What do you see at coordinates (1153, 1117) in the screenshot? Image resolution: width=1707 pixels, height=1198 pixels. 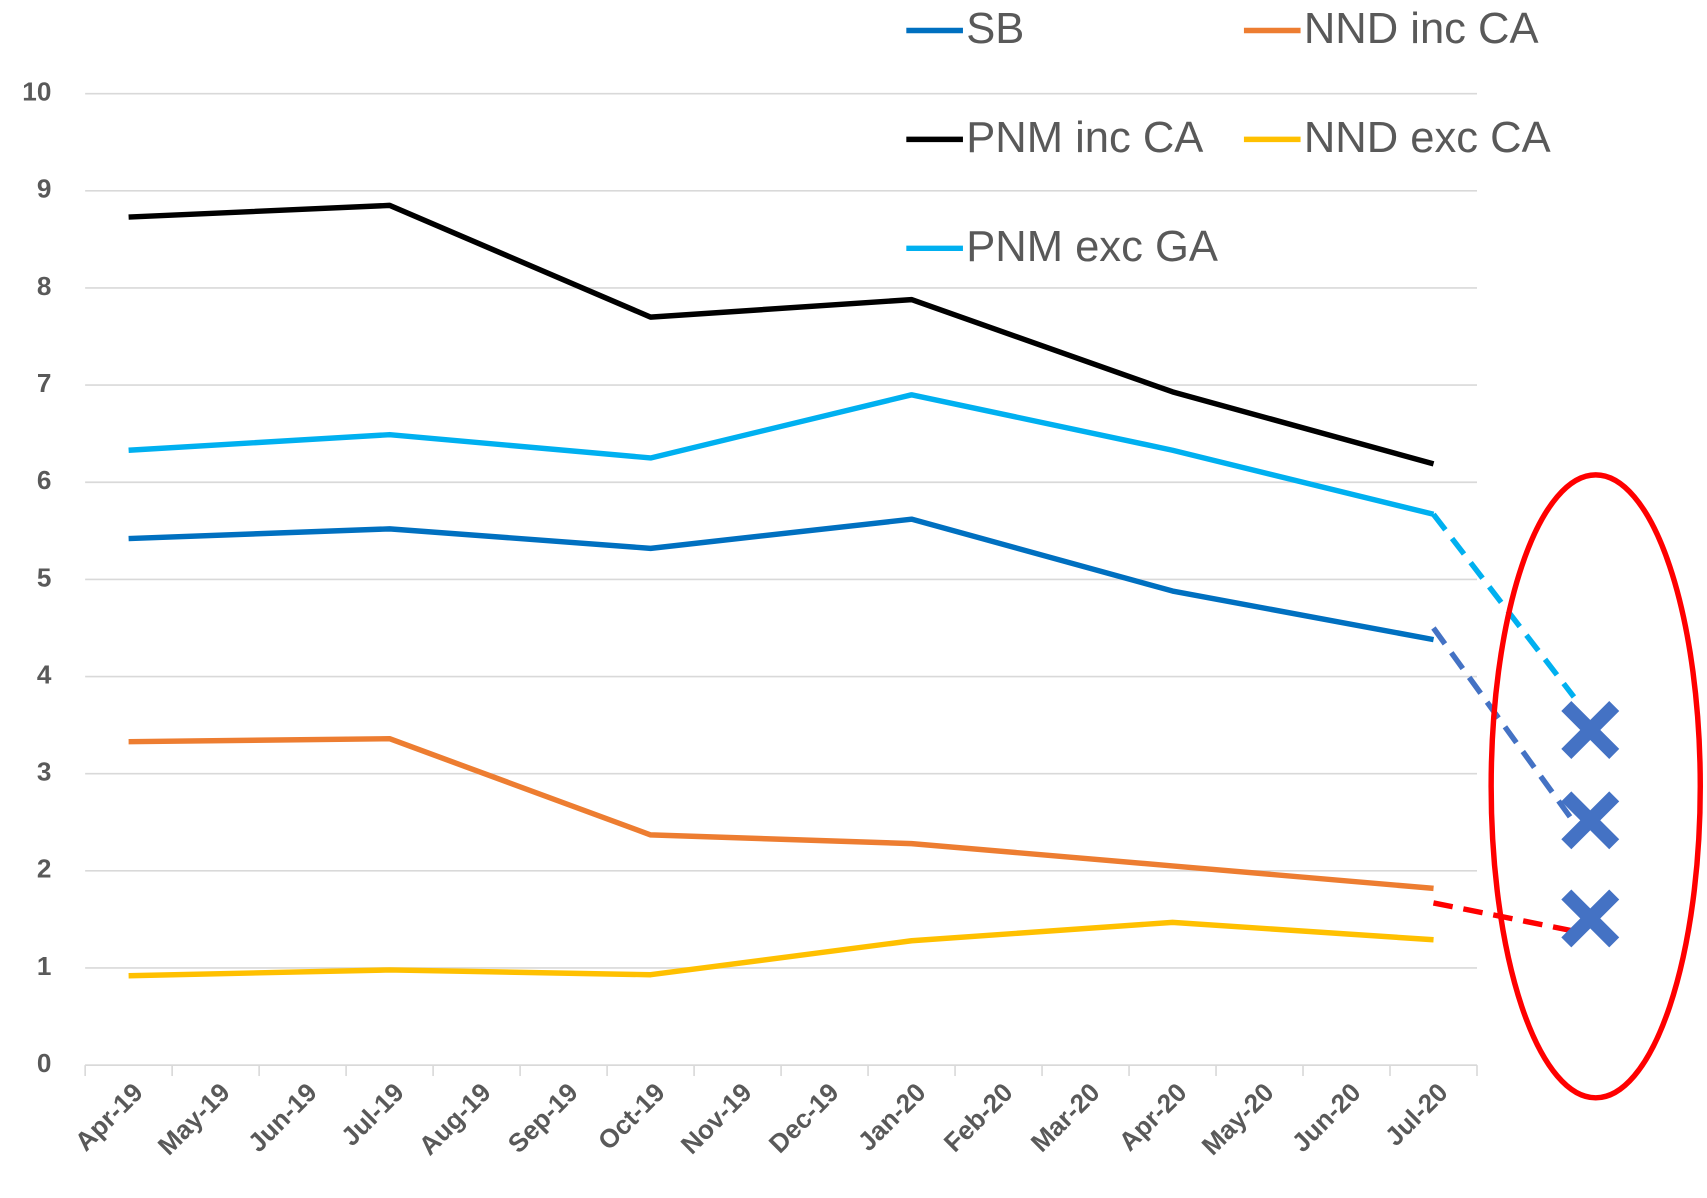 I see `x-tick-label: Apr-20` at bounding box center [1153, 1117].